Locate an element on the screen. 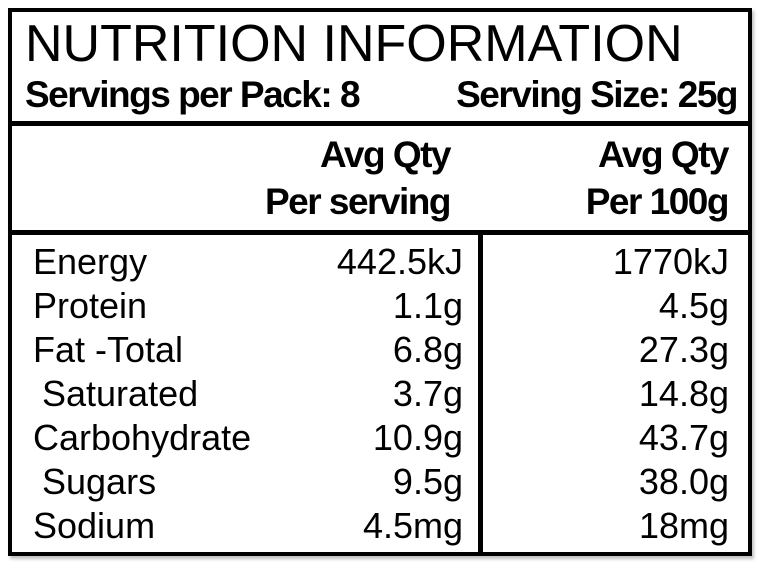 The width and height of the screenshot is (762, 568). table-row: Sugars 9.5g 38.0g is located at coordinates (380, 482).